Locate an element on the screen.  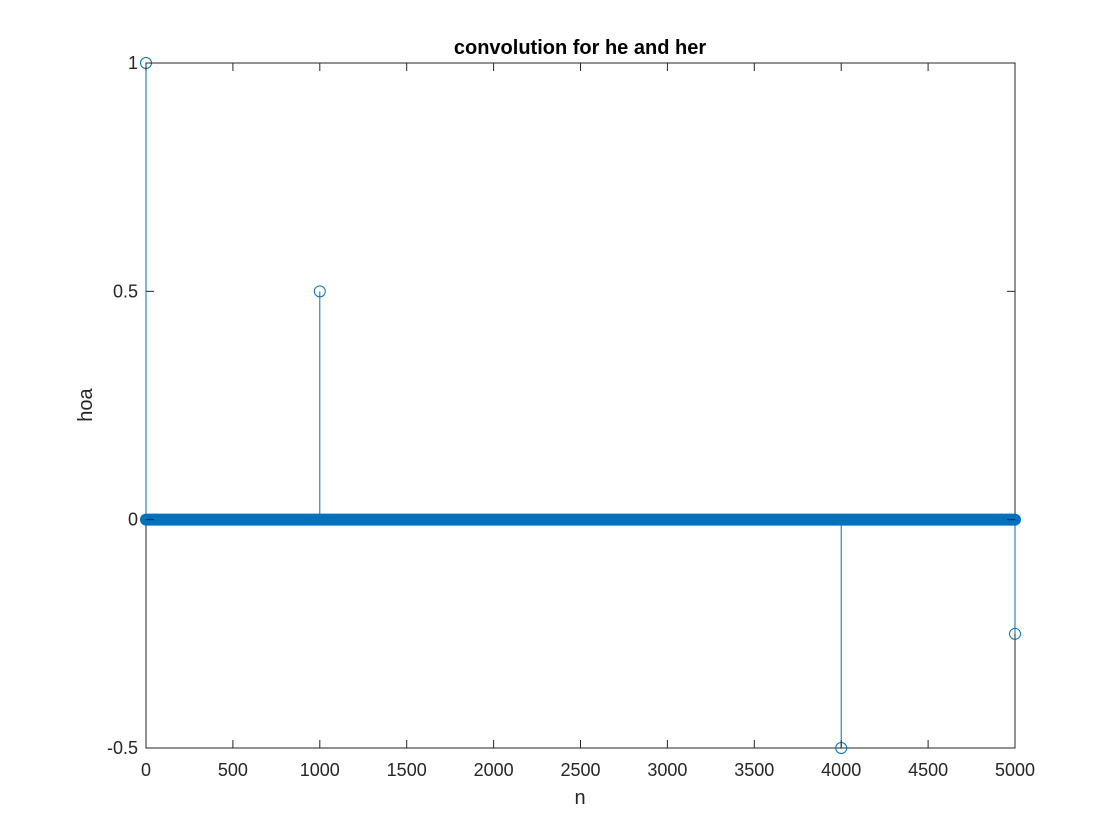
y-tick-label: 0.5 is located at coordinates (125, 291).